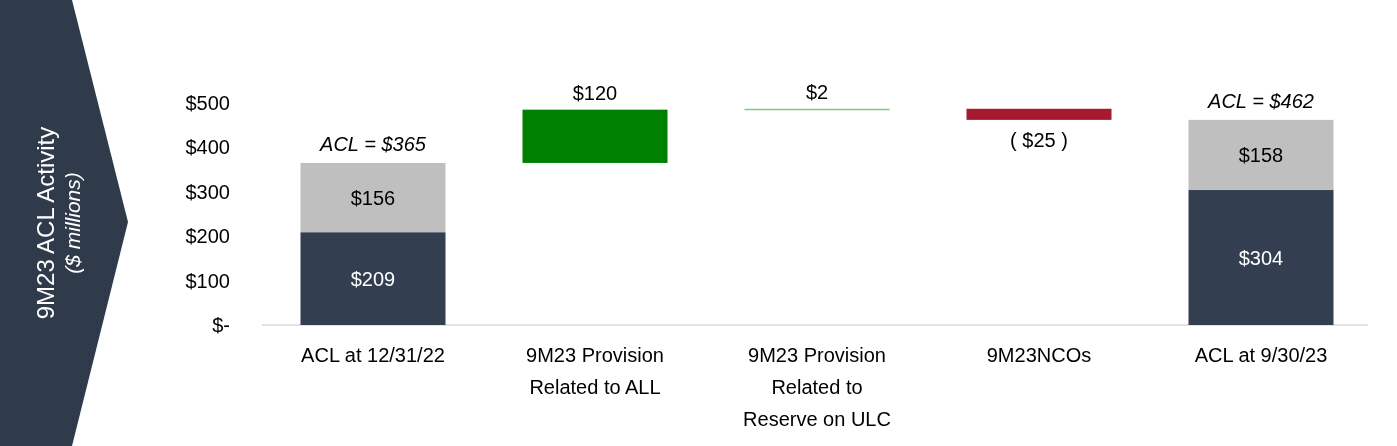 Image resolution: width=1397 pixels, height=446 pixels. What do you see at coordinates (595, 371) in the screenshot?
I see `x-tick-label: 9M23 Provision Related to ALL` at bounding box center [595, 371].